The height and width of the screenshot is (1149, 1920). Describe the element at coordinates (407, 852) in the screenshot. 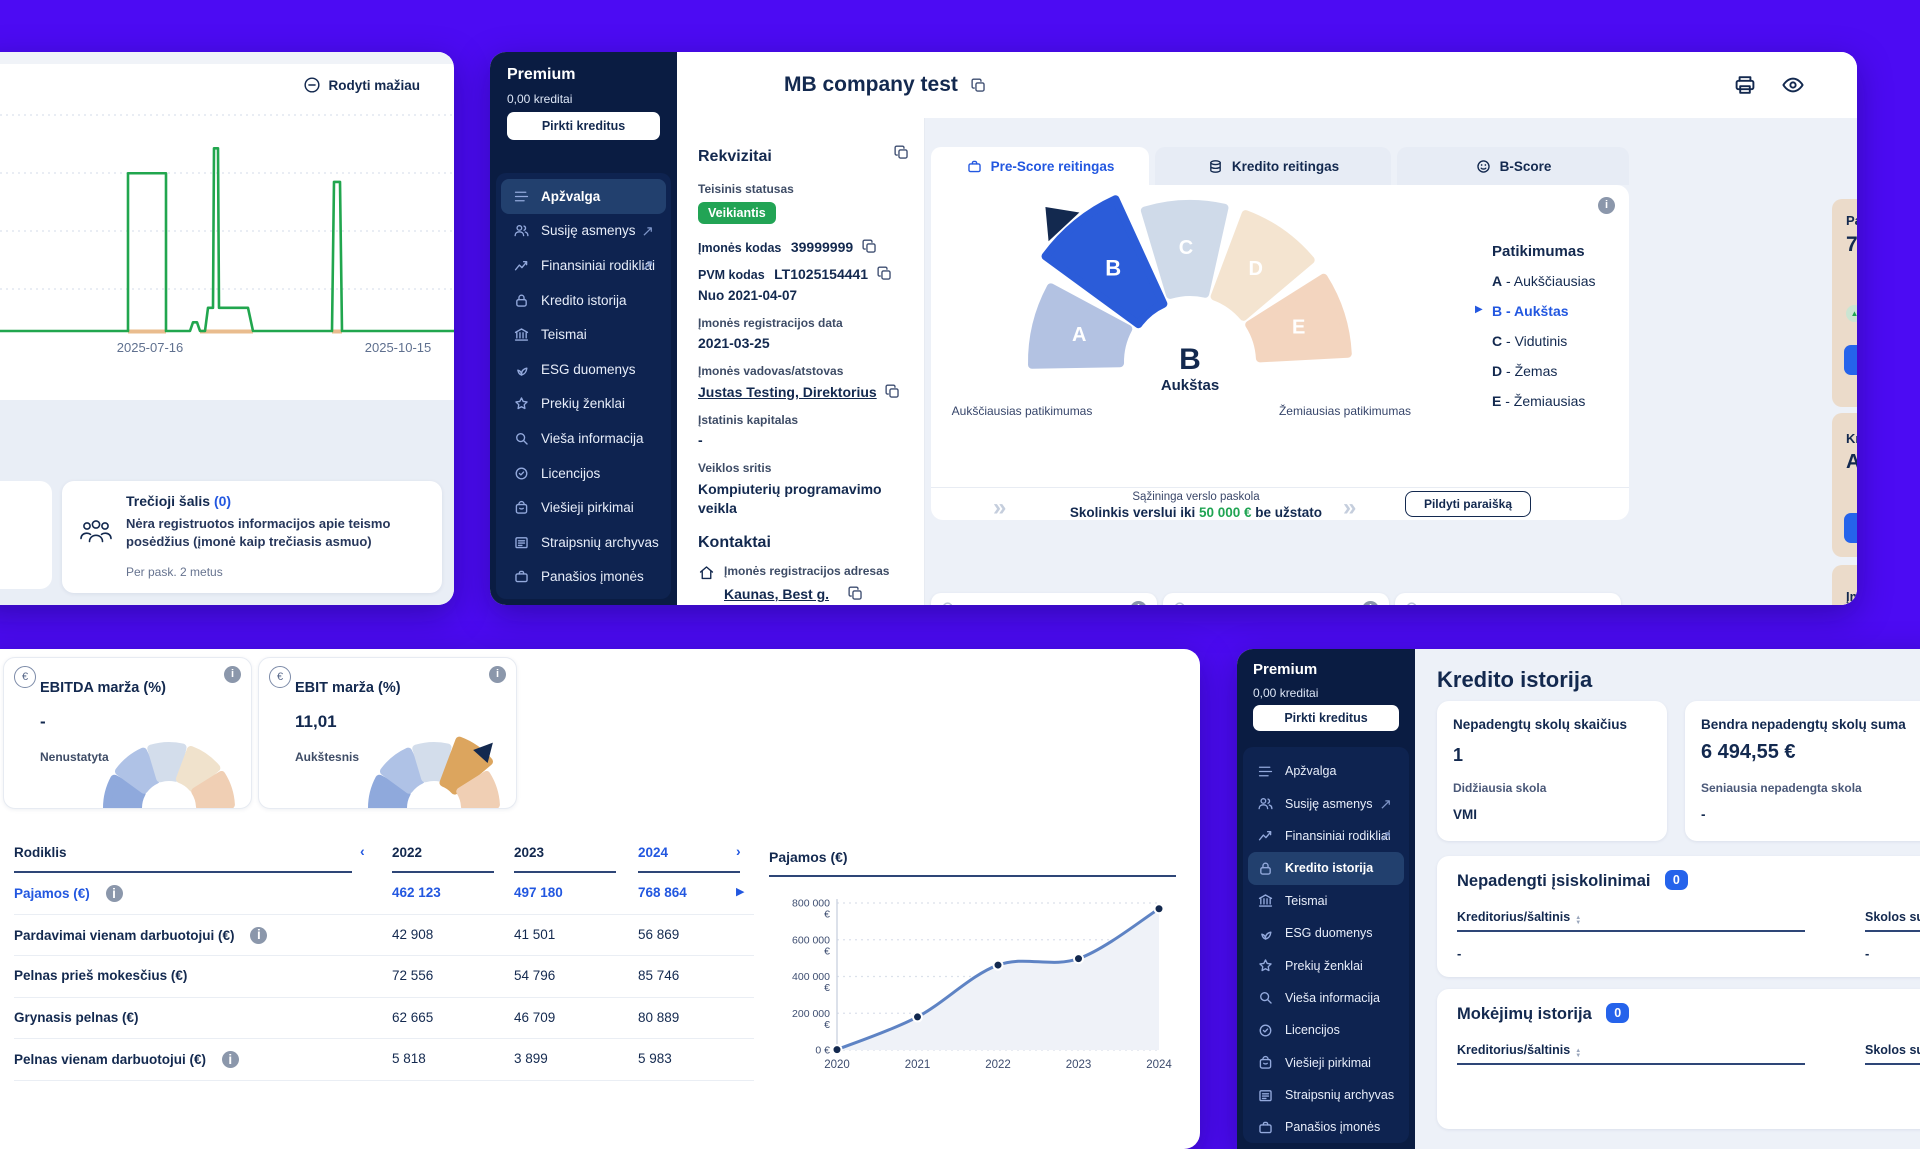

I see `column-header-2022: 2022` at that location.